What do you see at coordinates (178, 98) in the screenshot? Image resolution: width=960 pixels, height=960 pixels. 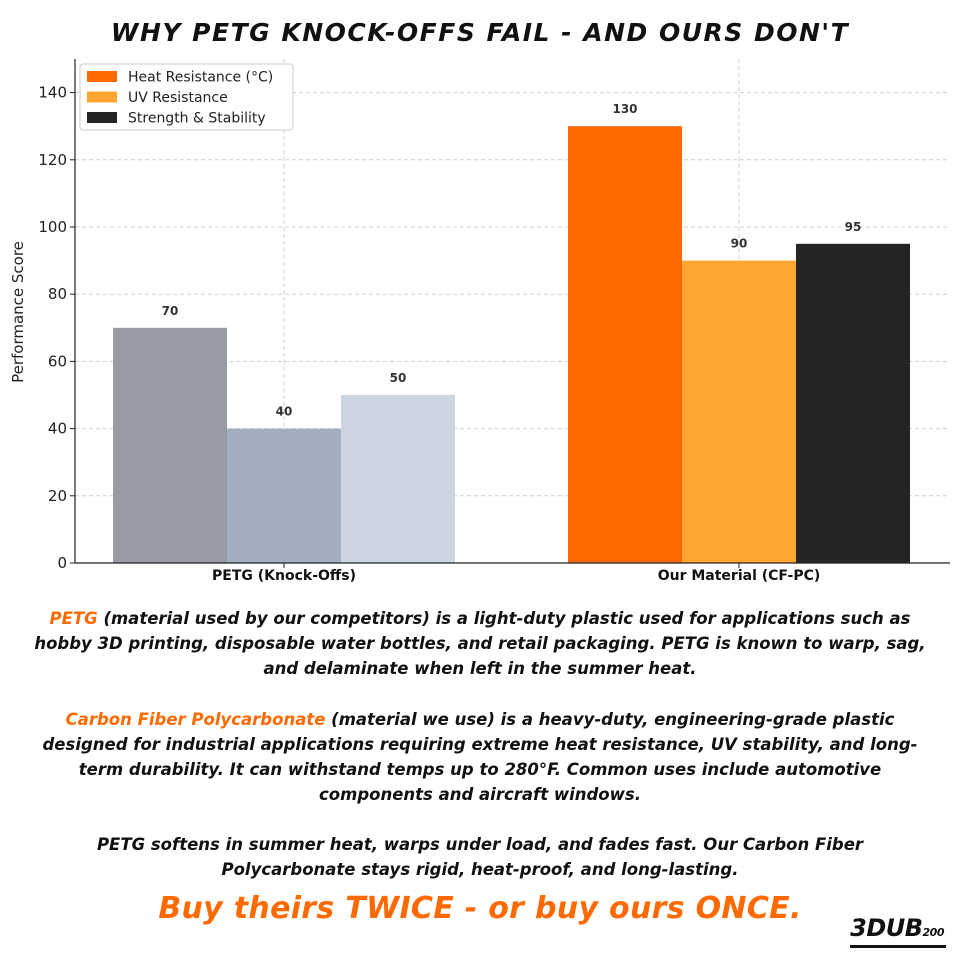 I see `legend-label: UV Resistance` at bounding box center [178, 98].